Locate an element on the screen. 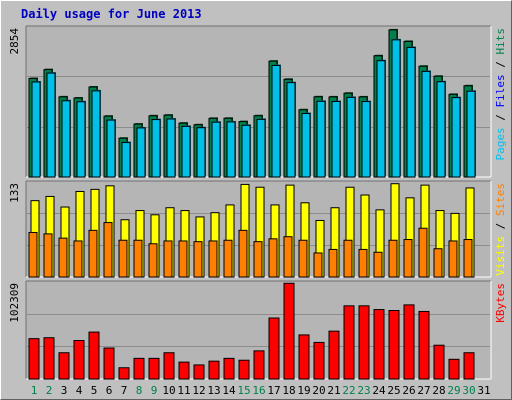 The width and height of the screenshot is (512, 400). legend-entry-sites: Sites is located at coordinates (500, 199).